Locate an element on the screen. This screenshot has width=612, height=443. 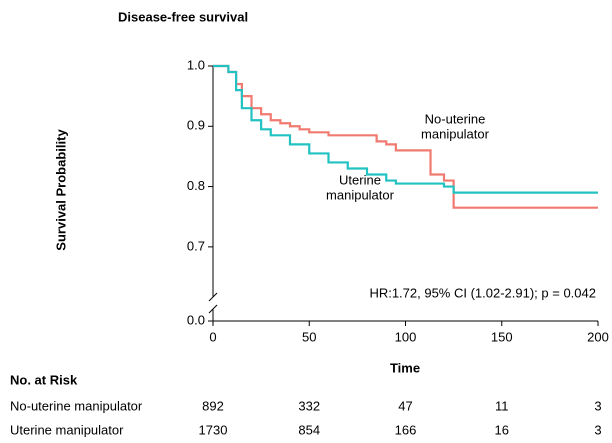
y-tick-label: 0.0 is located at coordinates (196, 319).